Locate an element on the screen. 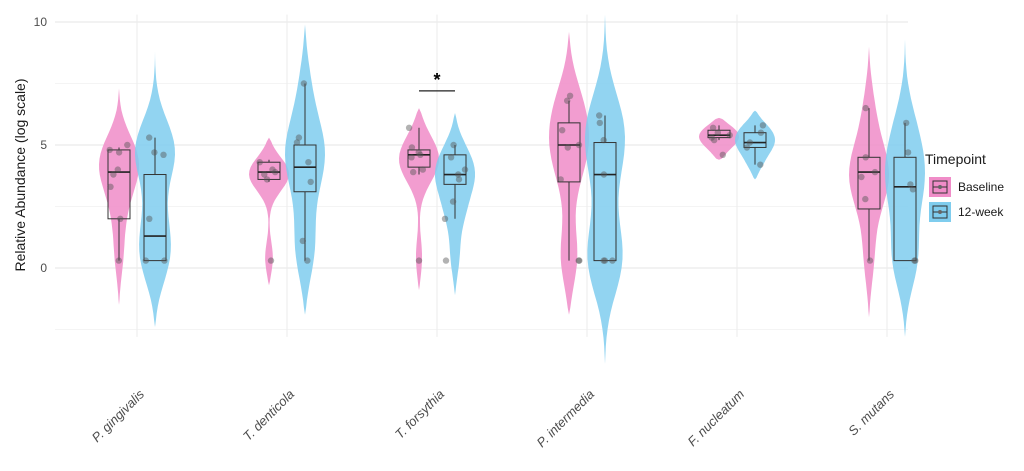 Image resolution: width=1024 pixels, height=471 pixels. box-p-intermedia-12-week is located at coordinates (605, 202).